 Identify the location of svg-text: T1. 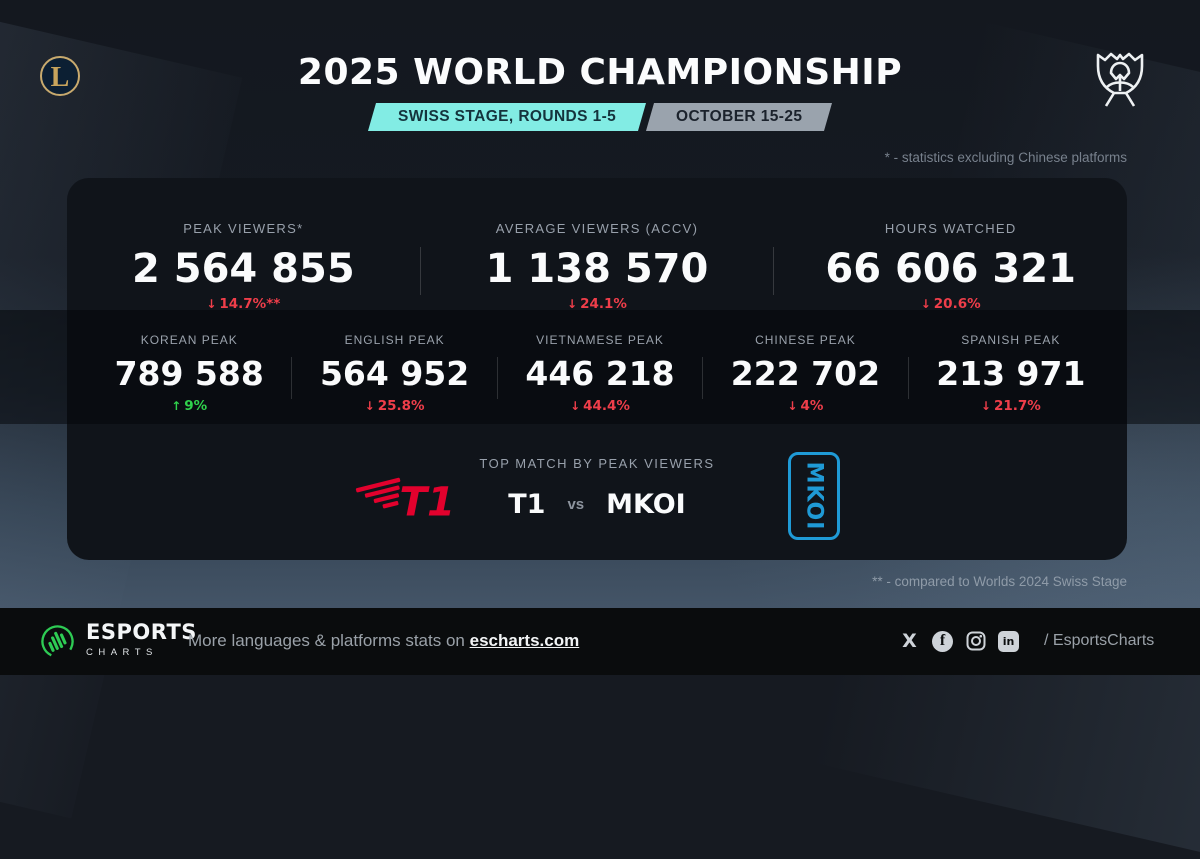
(427, 502).